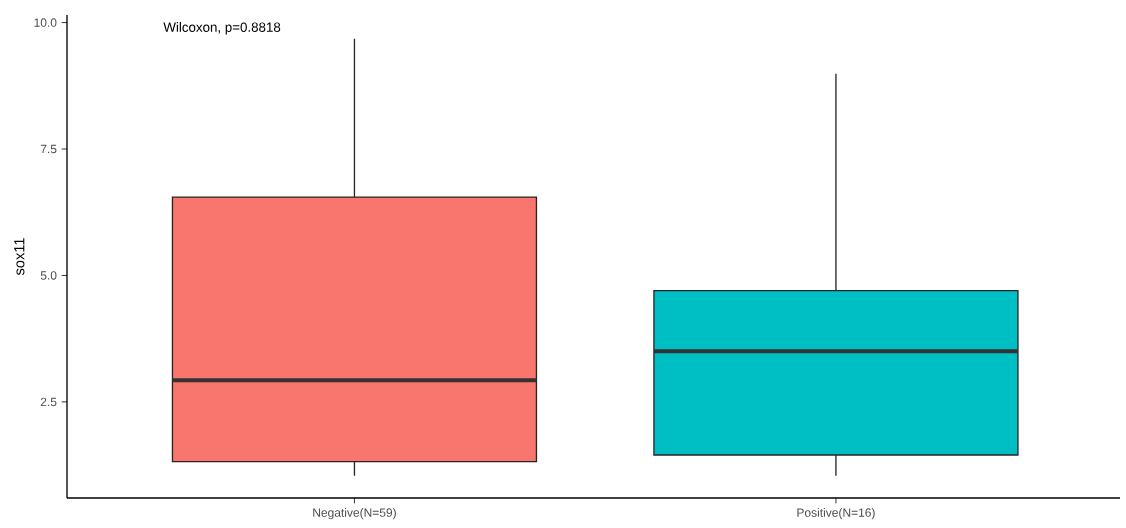 The image size is (1126, 528). What do you see at coordinates (354, 514) in the screenshot?
I see `x-tick-label: Negative(N=59)` at bounding box center [354, 514].